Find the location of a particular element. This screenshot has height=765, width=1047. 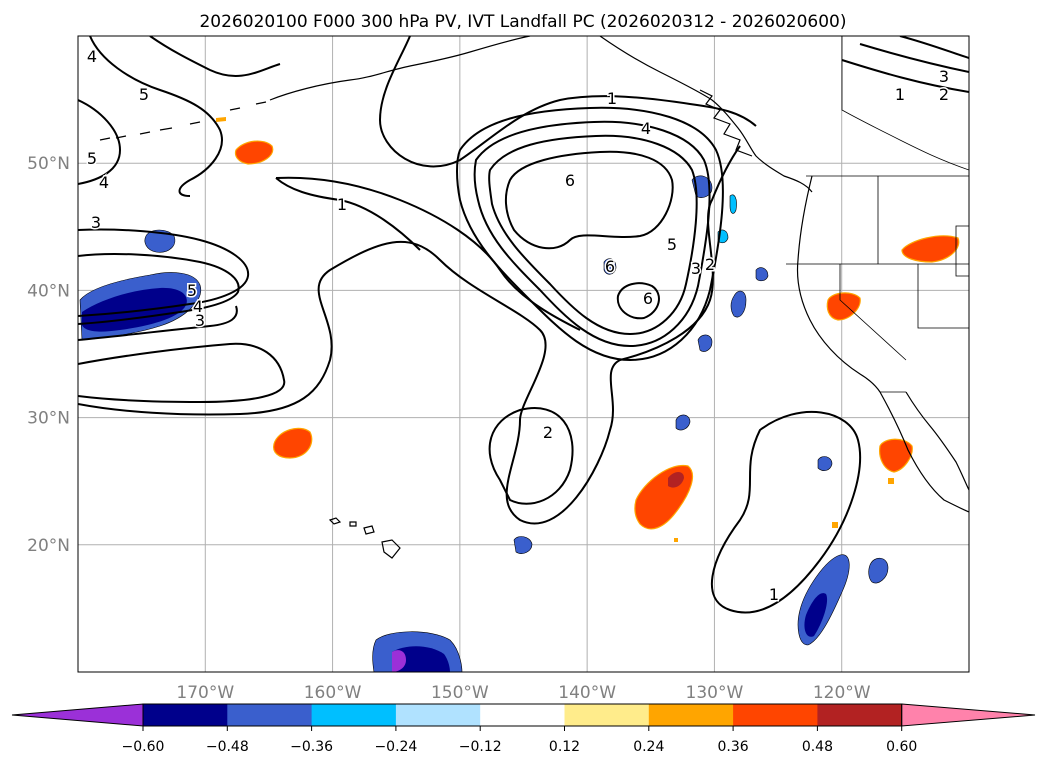

colorbar-tick-label: 0.12 is located at coordinates (564, 747).